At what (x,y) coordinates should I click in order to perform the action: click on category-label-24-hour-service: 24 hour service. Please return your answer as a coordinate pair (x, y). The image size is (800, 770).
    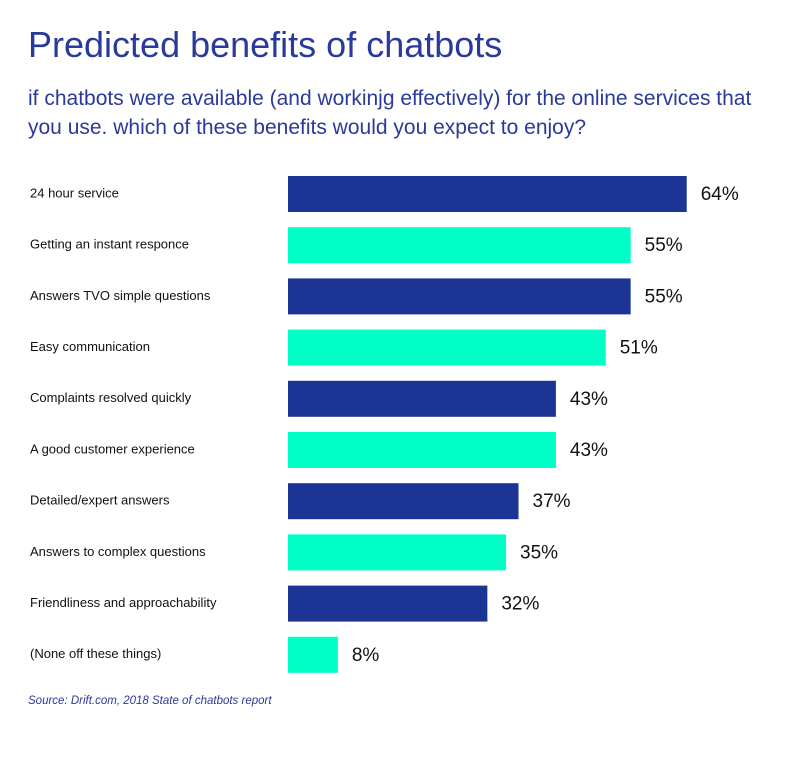
    Looking at the image, I should click on (74, 192).